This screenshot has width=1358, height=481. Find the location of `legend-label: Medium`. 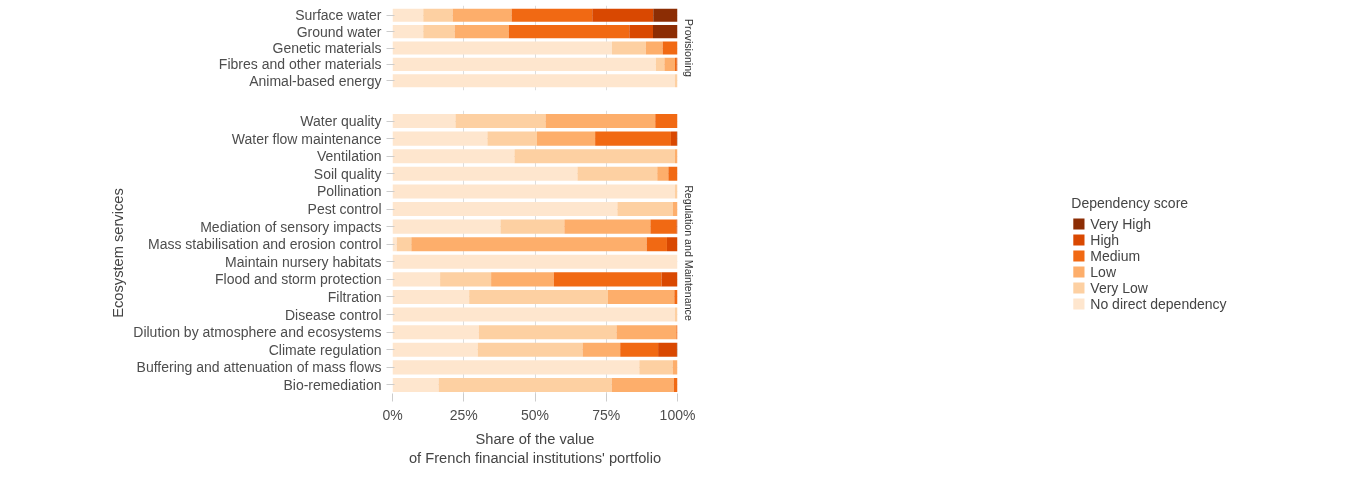

legend-label: Medium is located at coordinates (1115, 255).